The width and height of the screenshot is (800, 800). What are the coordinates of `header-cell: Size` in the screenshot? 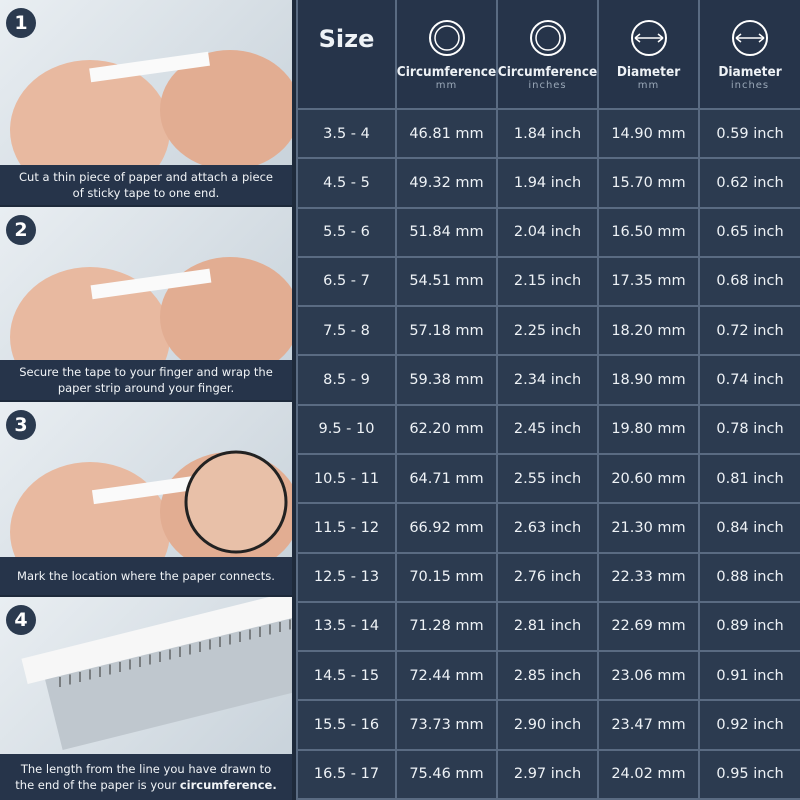 It's located at (346, 54).